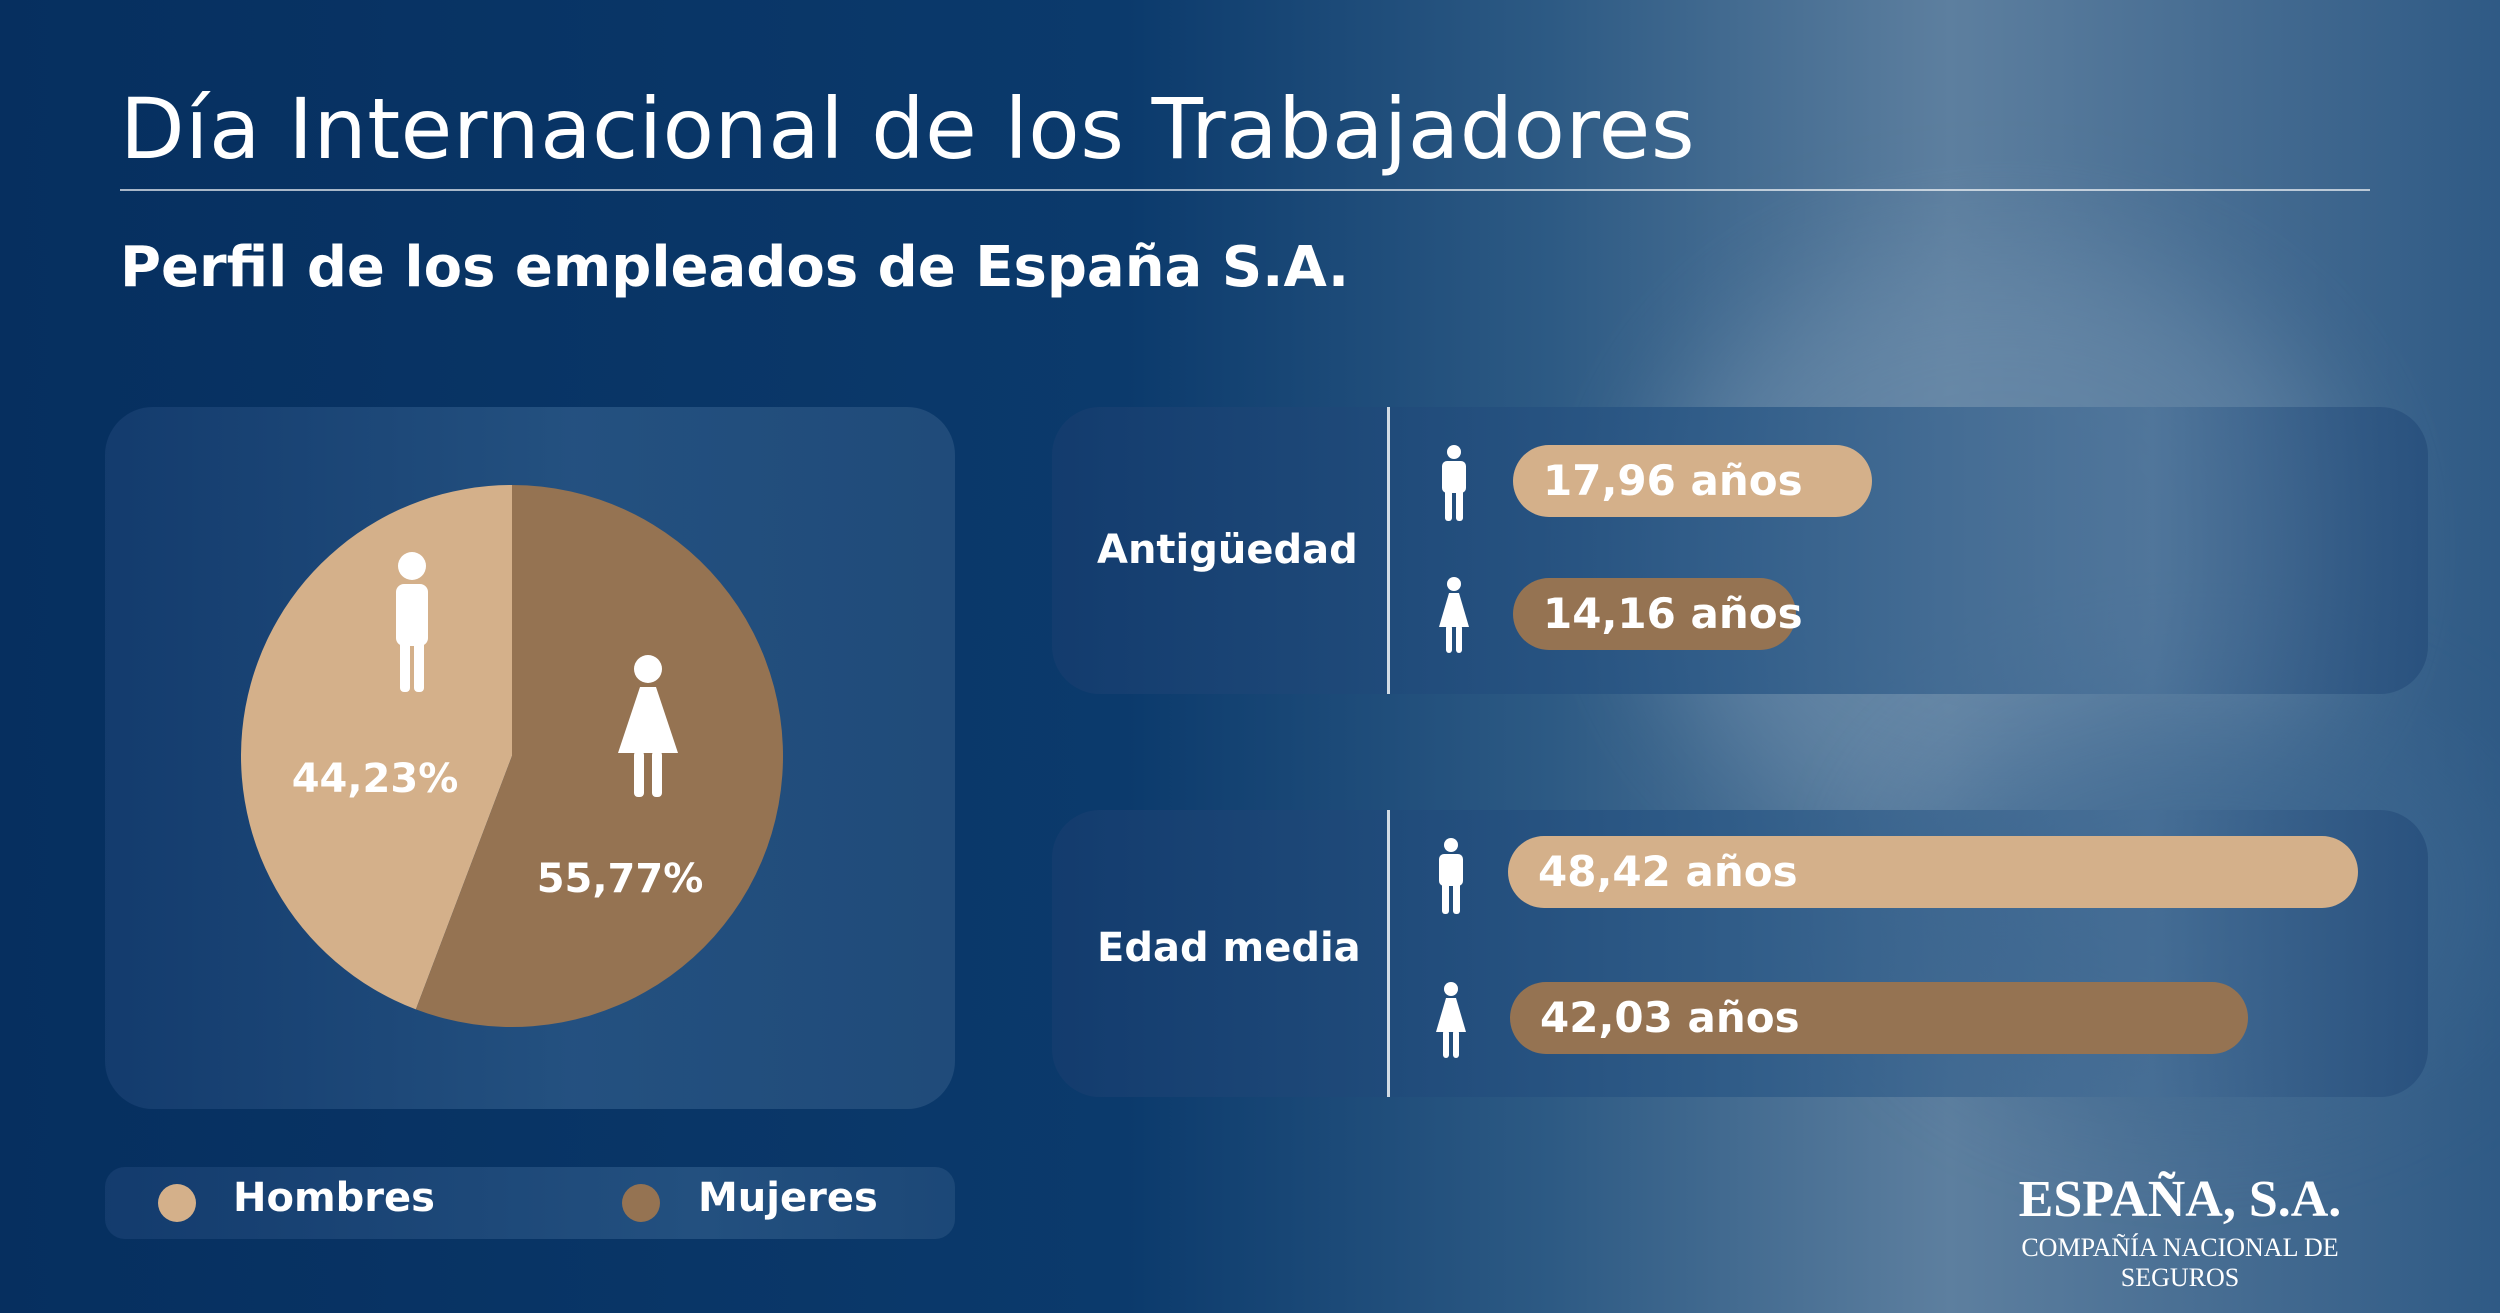 The image size is (2500, 1313). What do you see at coordinates (377, 747) in the screenshot?
I see `pie-slice-hombres` at bounding box center [377, 747].